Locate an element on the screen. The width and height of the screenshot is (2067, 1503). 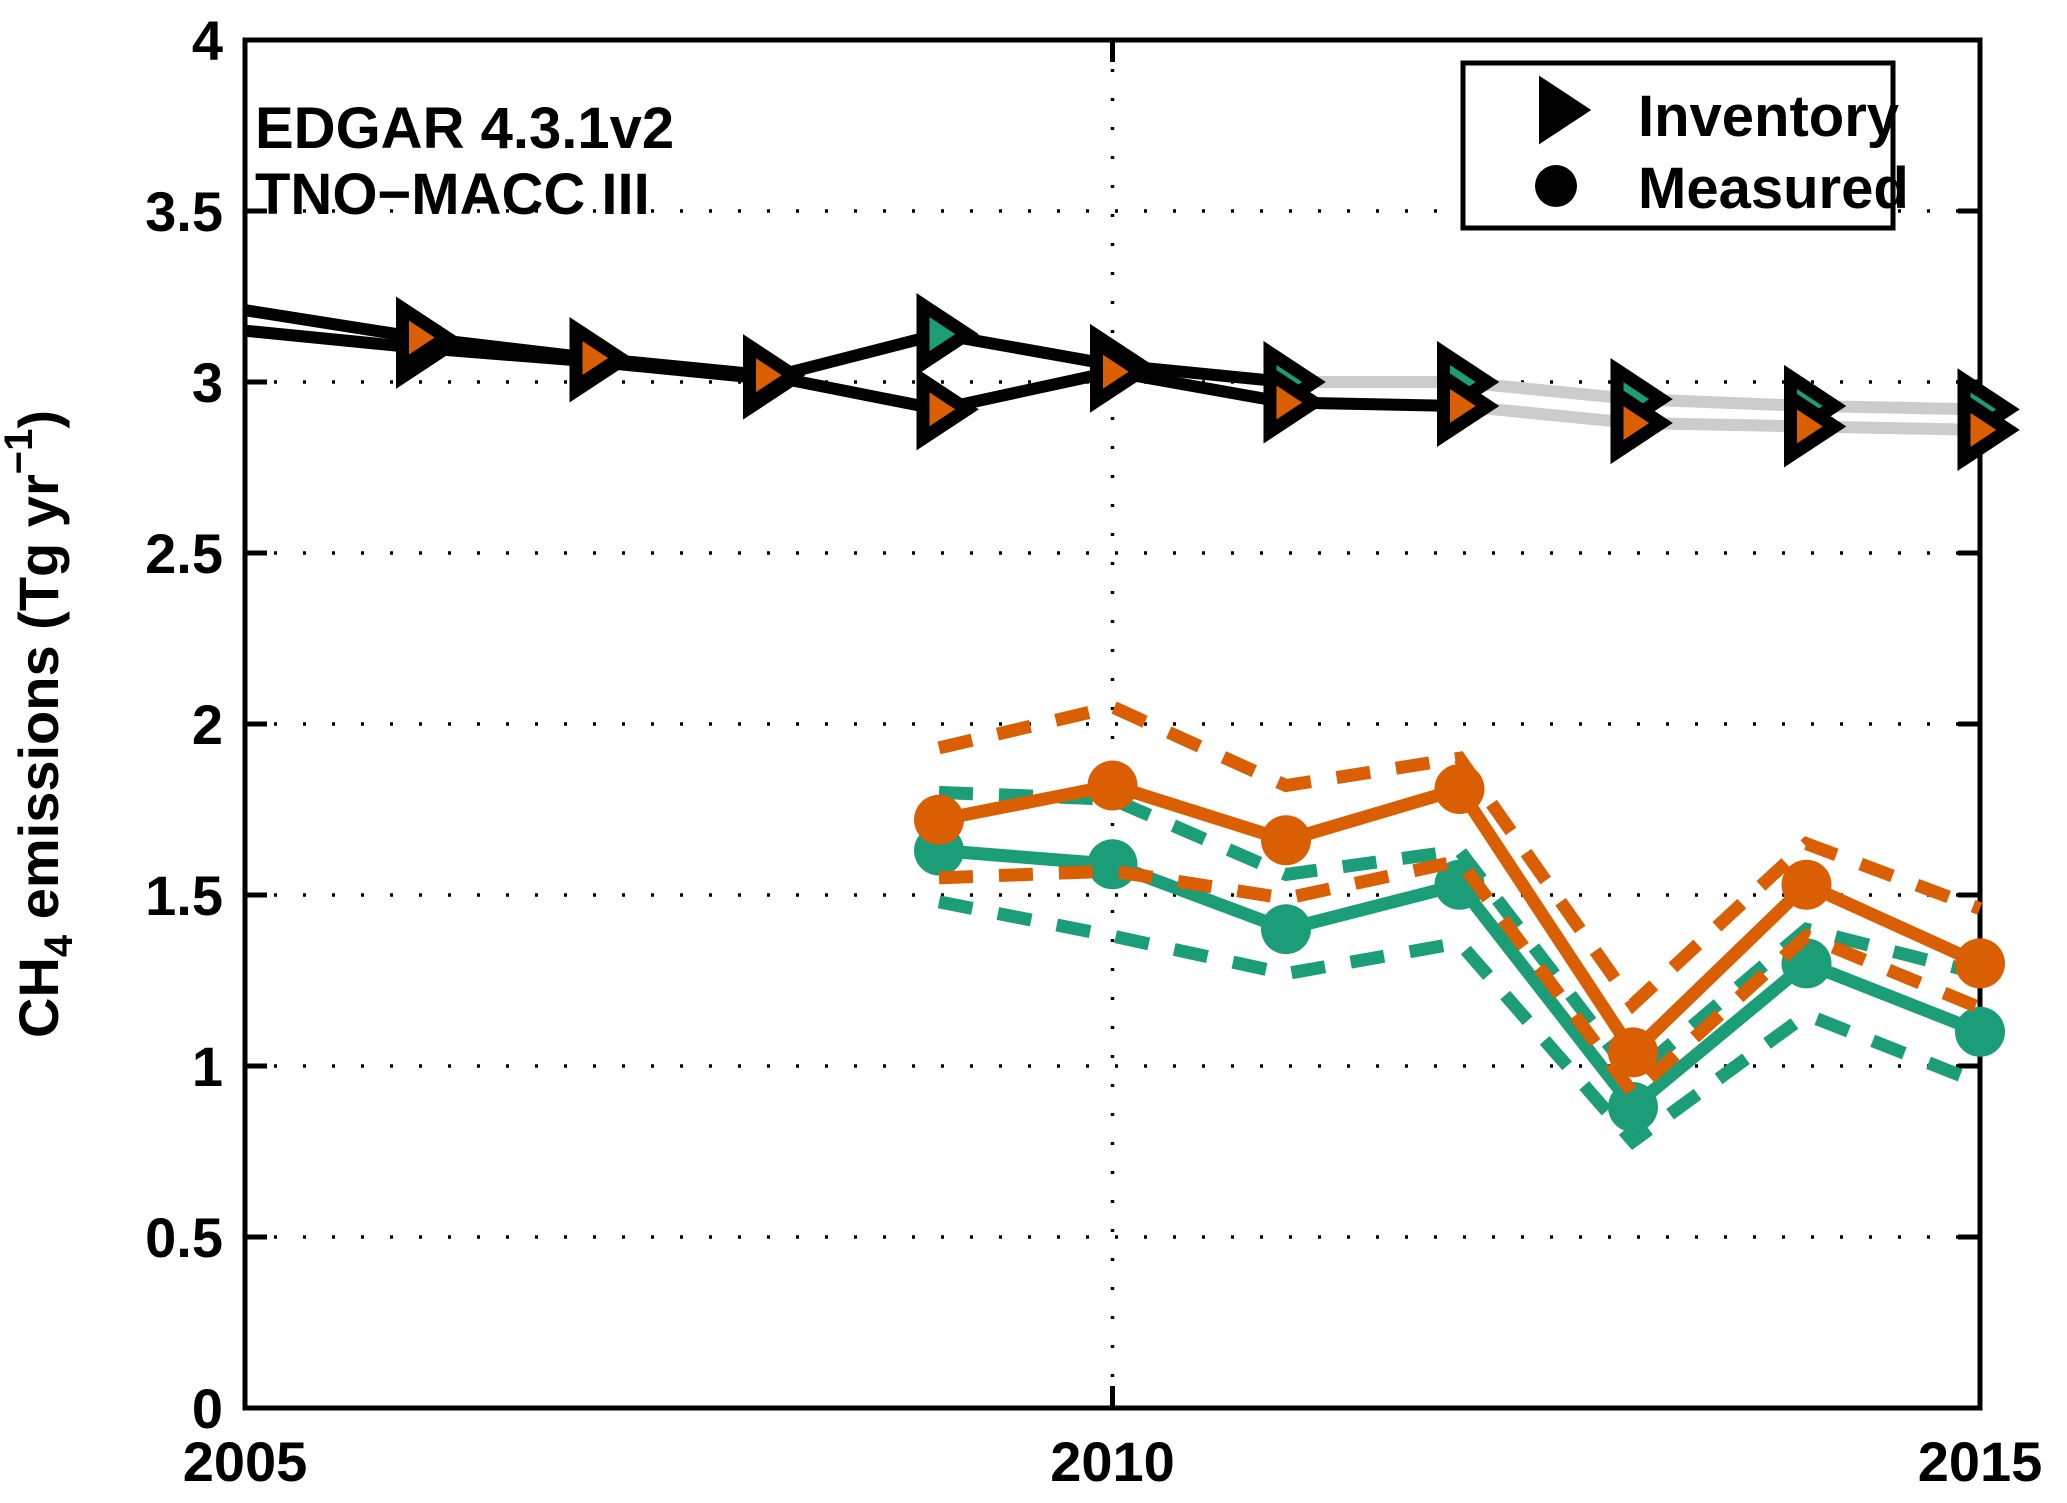
y-tick-label: 2.5 is located at coordinates (184, 553).